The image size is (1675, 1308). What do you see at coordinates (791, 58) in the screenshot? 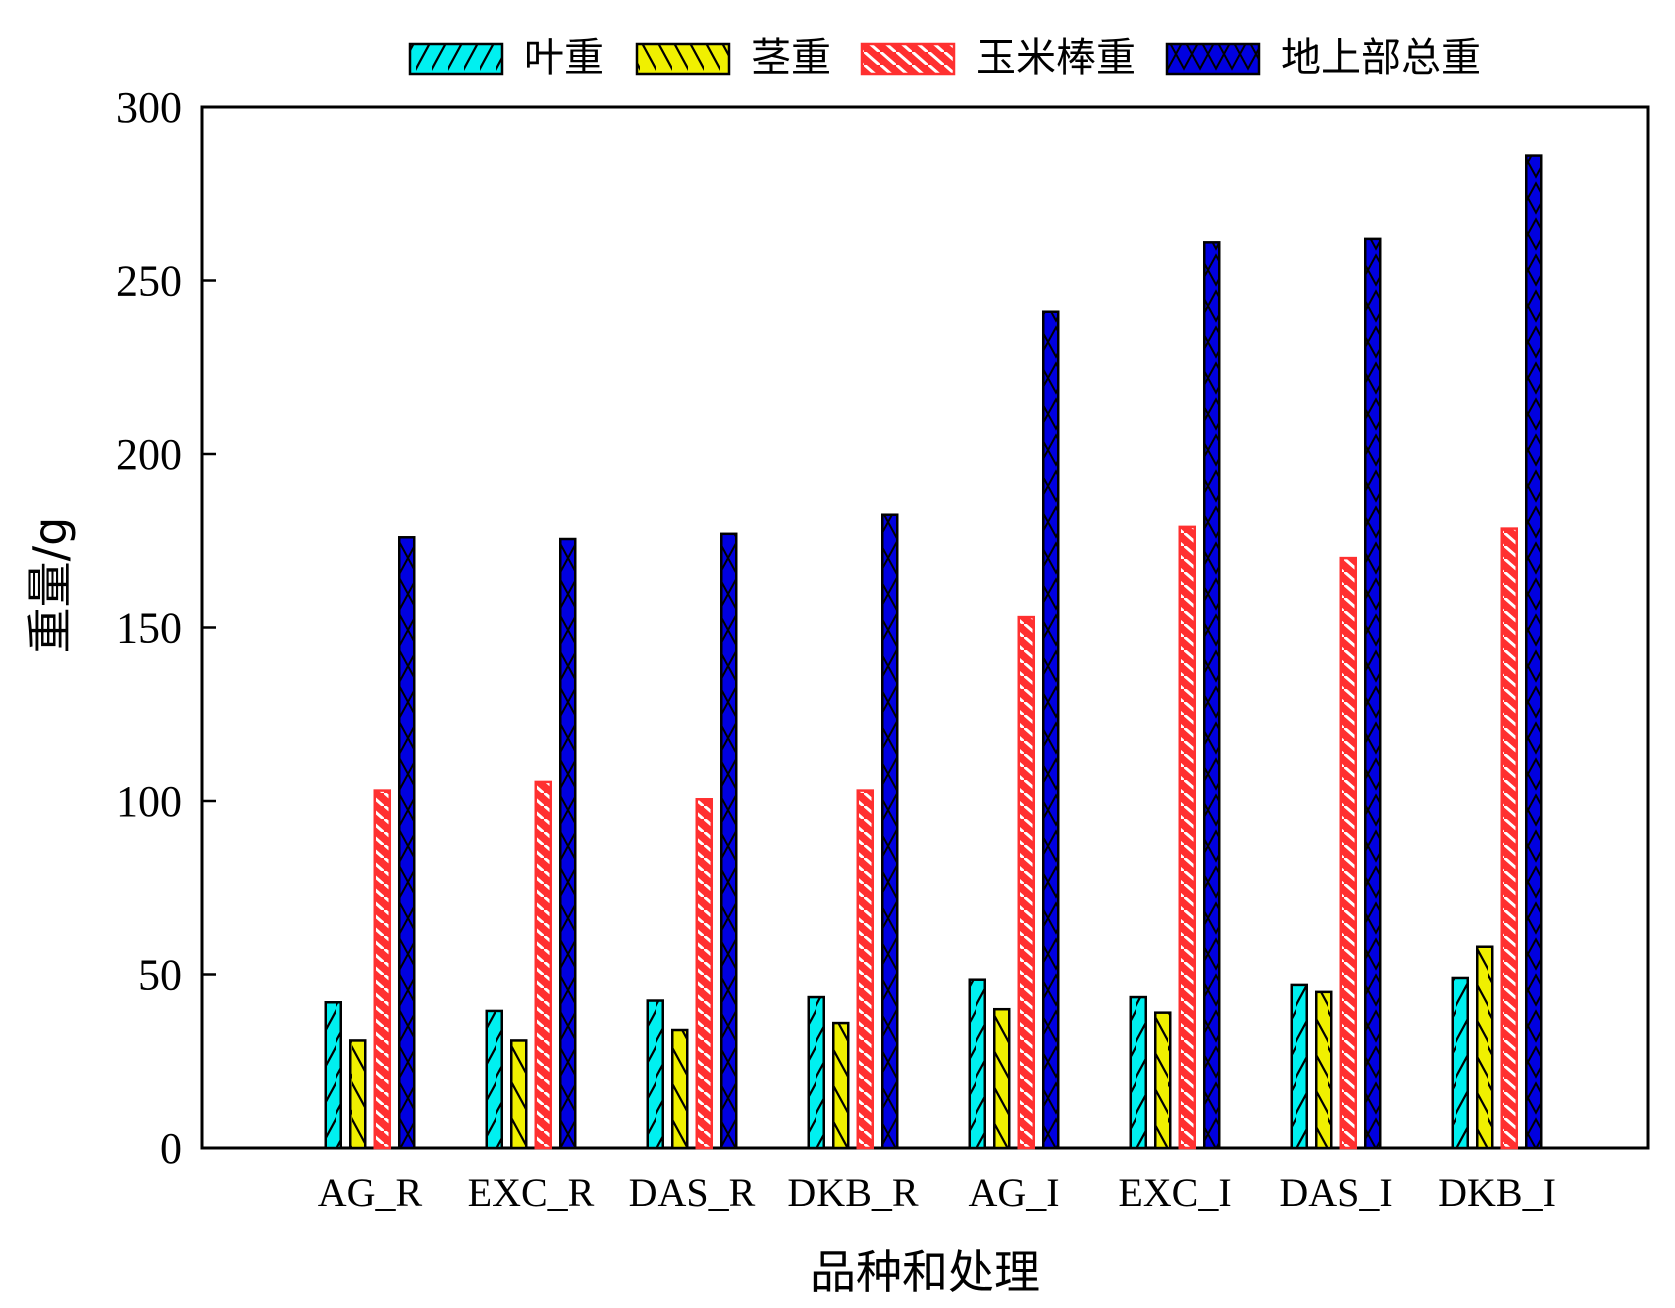
I see `legend-label: 茎重` at bounding box center [791, 58].